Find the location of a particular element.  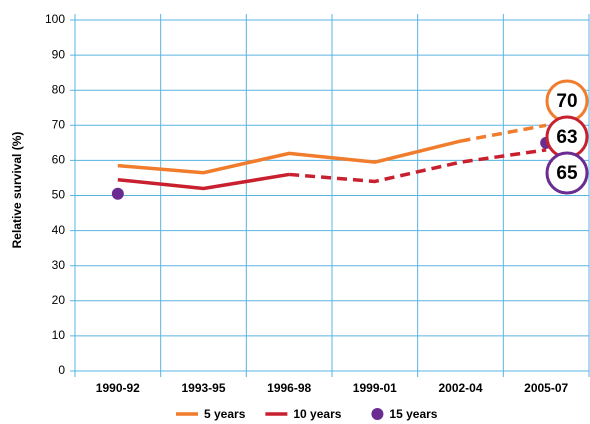

legend-label: 5 years is located at coordinates (225, 414).